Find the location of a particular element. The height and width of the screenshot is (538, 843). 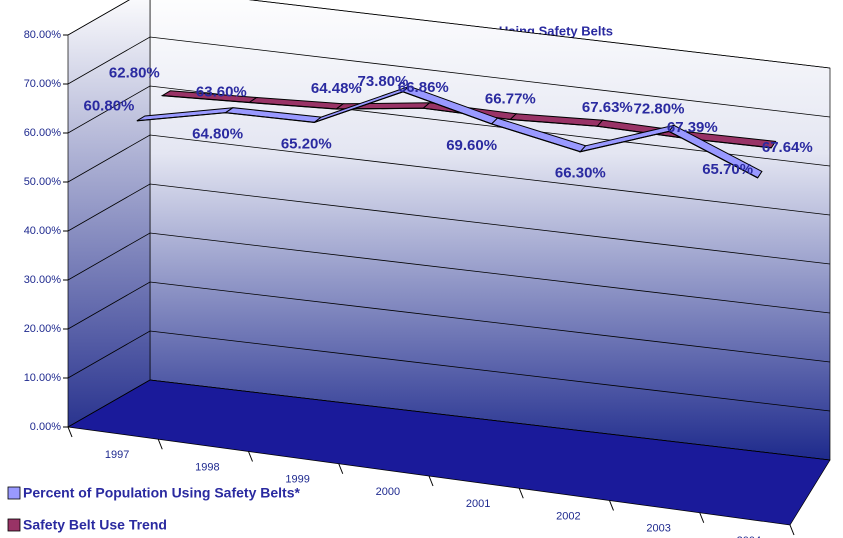

x-tick-label: 2002 is located at coordinates (568, 516).